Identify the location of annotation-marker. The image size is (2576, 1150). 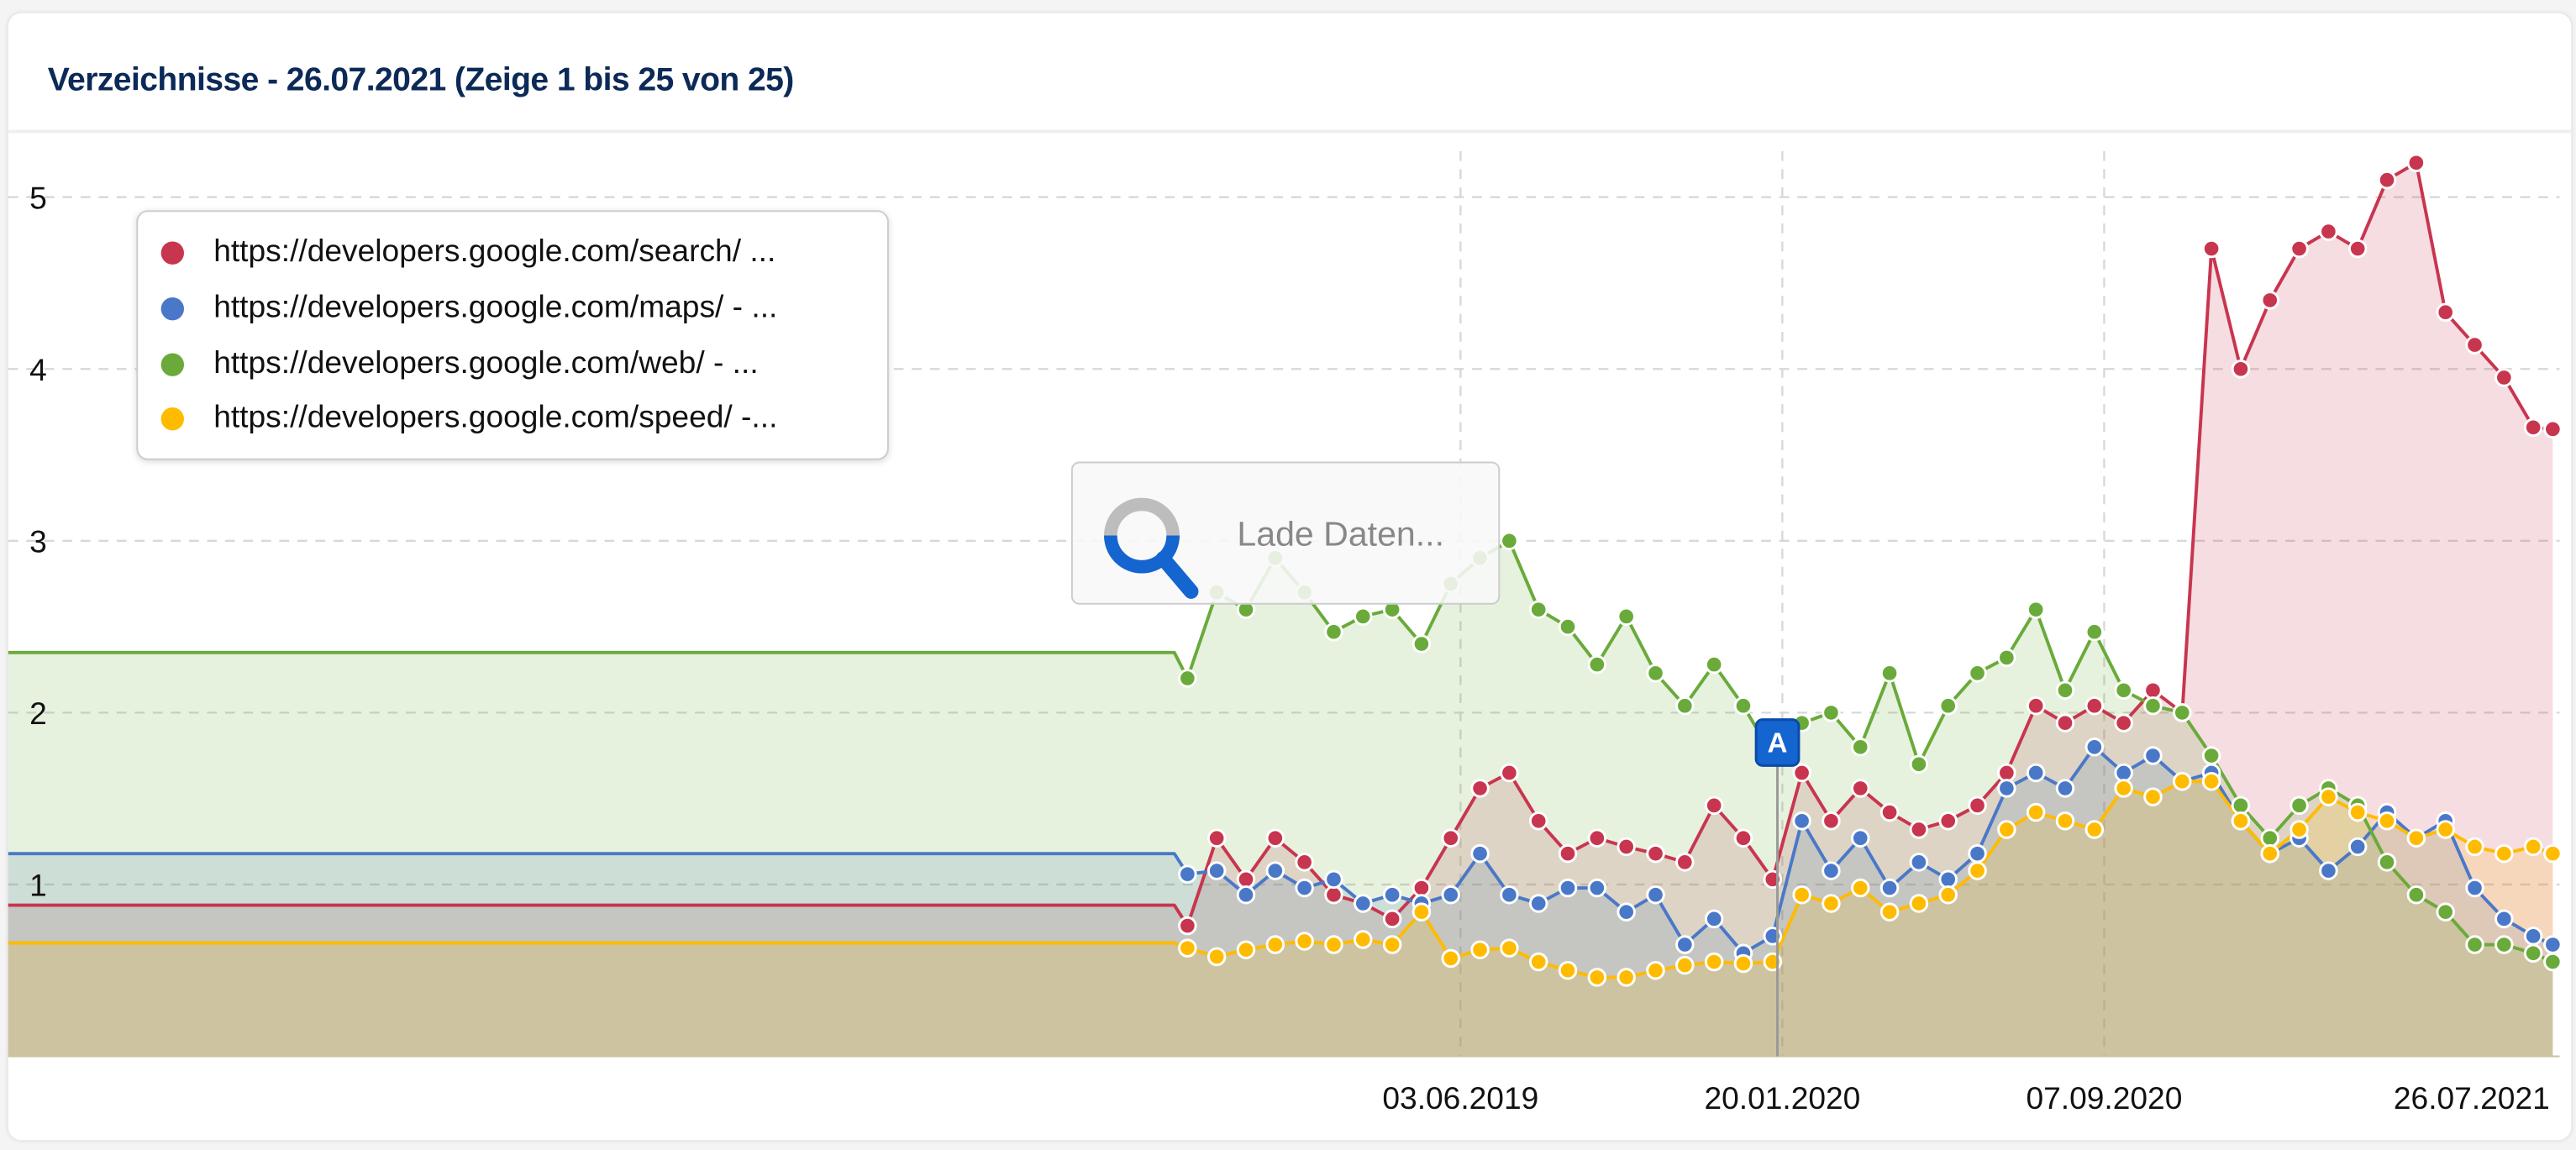
(1777, 742).